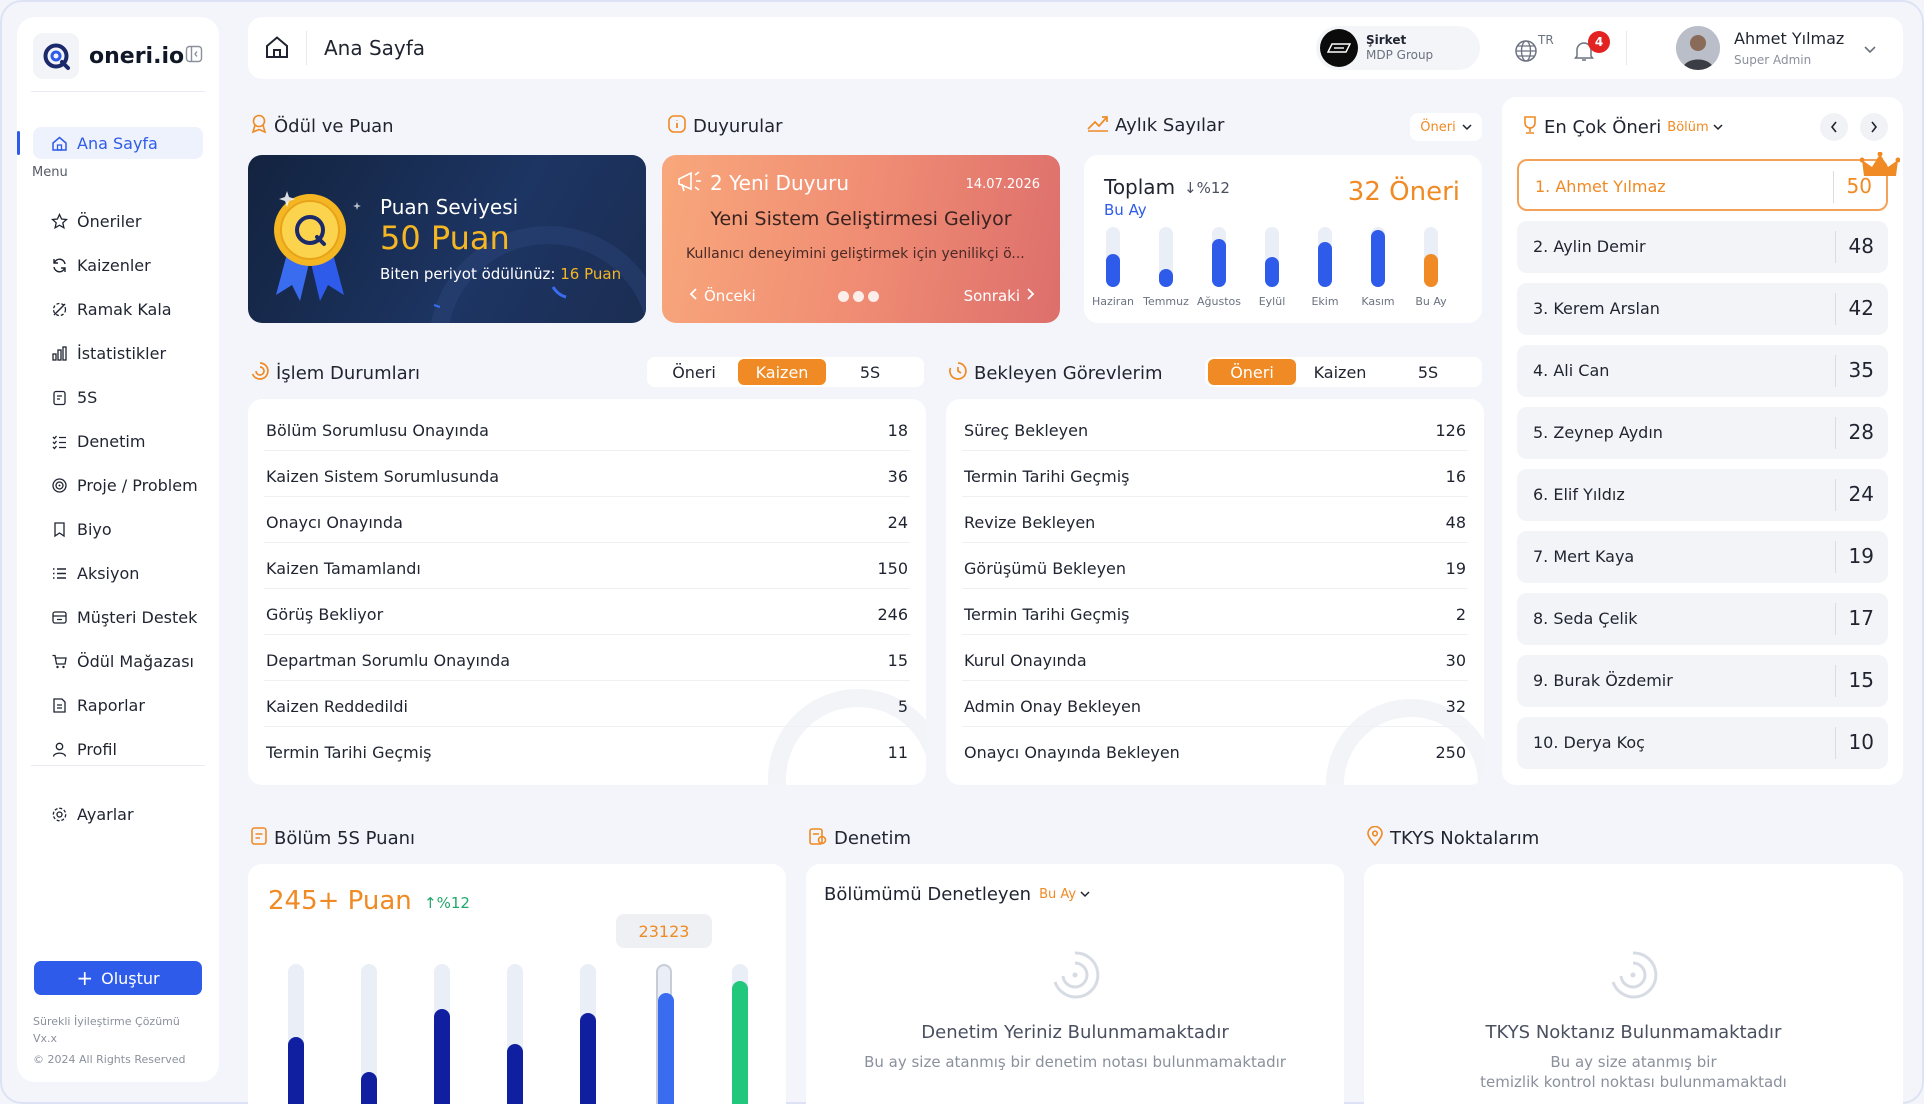 This screenshot has width=1924, height=1104. What do you see at coordinates (126, 573) in the screenshot?
I see `sidebar-item-aksiyon: Aksiyon` at bounding box center [126, 573].